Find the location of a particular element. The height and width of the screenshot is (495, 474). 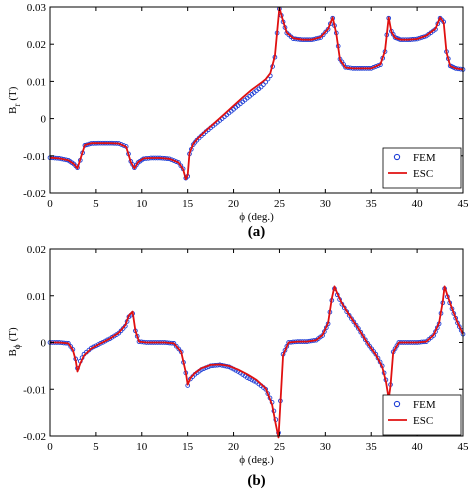

panel-label: (a) is located at coordinates (257, 232).